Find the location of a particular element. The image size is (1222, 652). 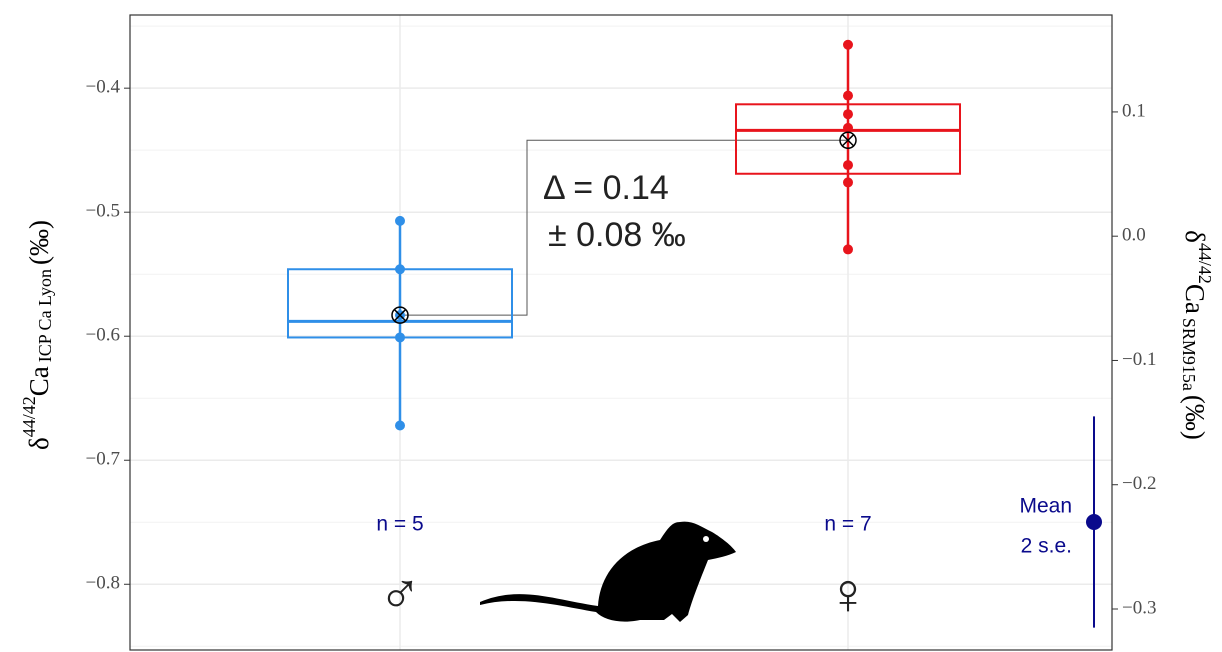

y2-tick-label: −0.2 is located at coordinates (1139, 483).